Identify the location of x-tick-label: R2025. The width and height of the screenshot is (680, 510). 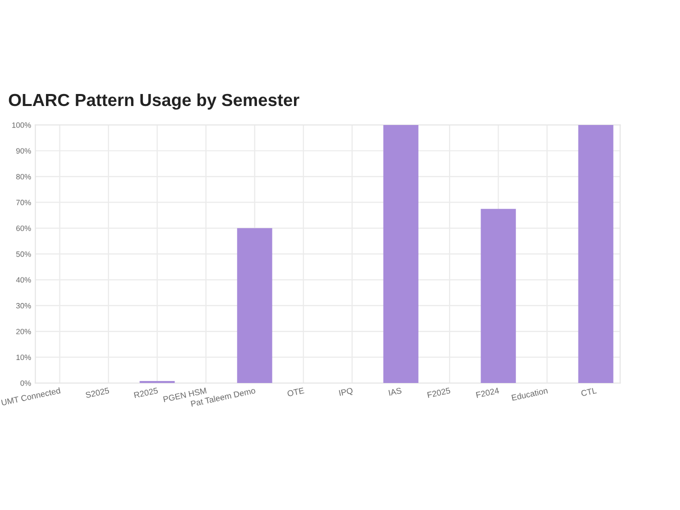
(146, 392).